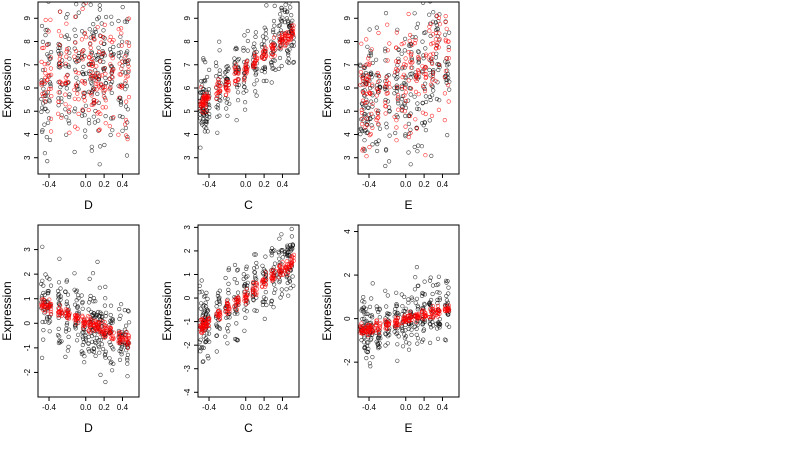  I want to click on point-layer, so click(405, 85).